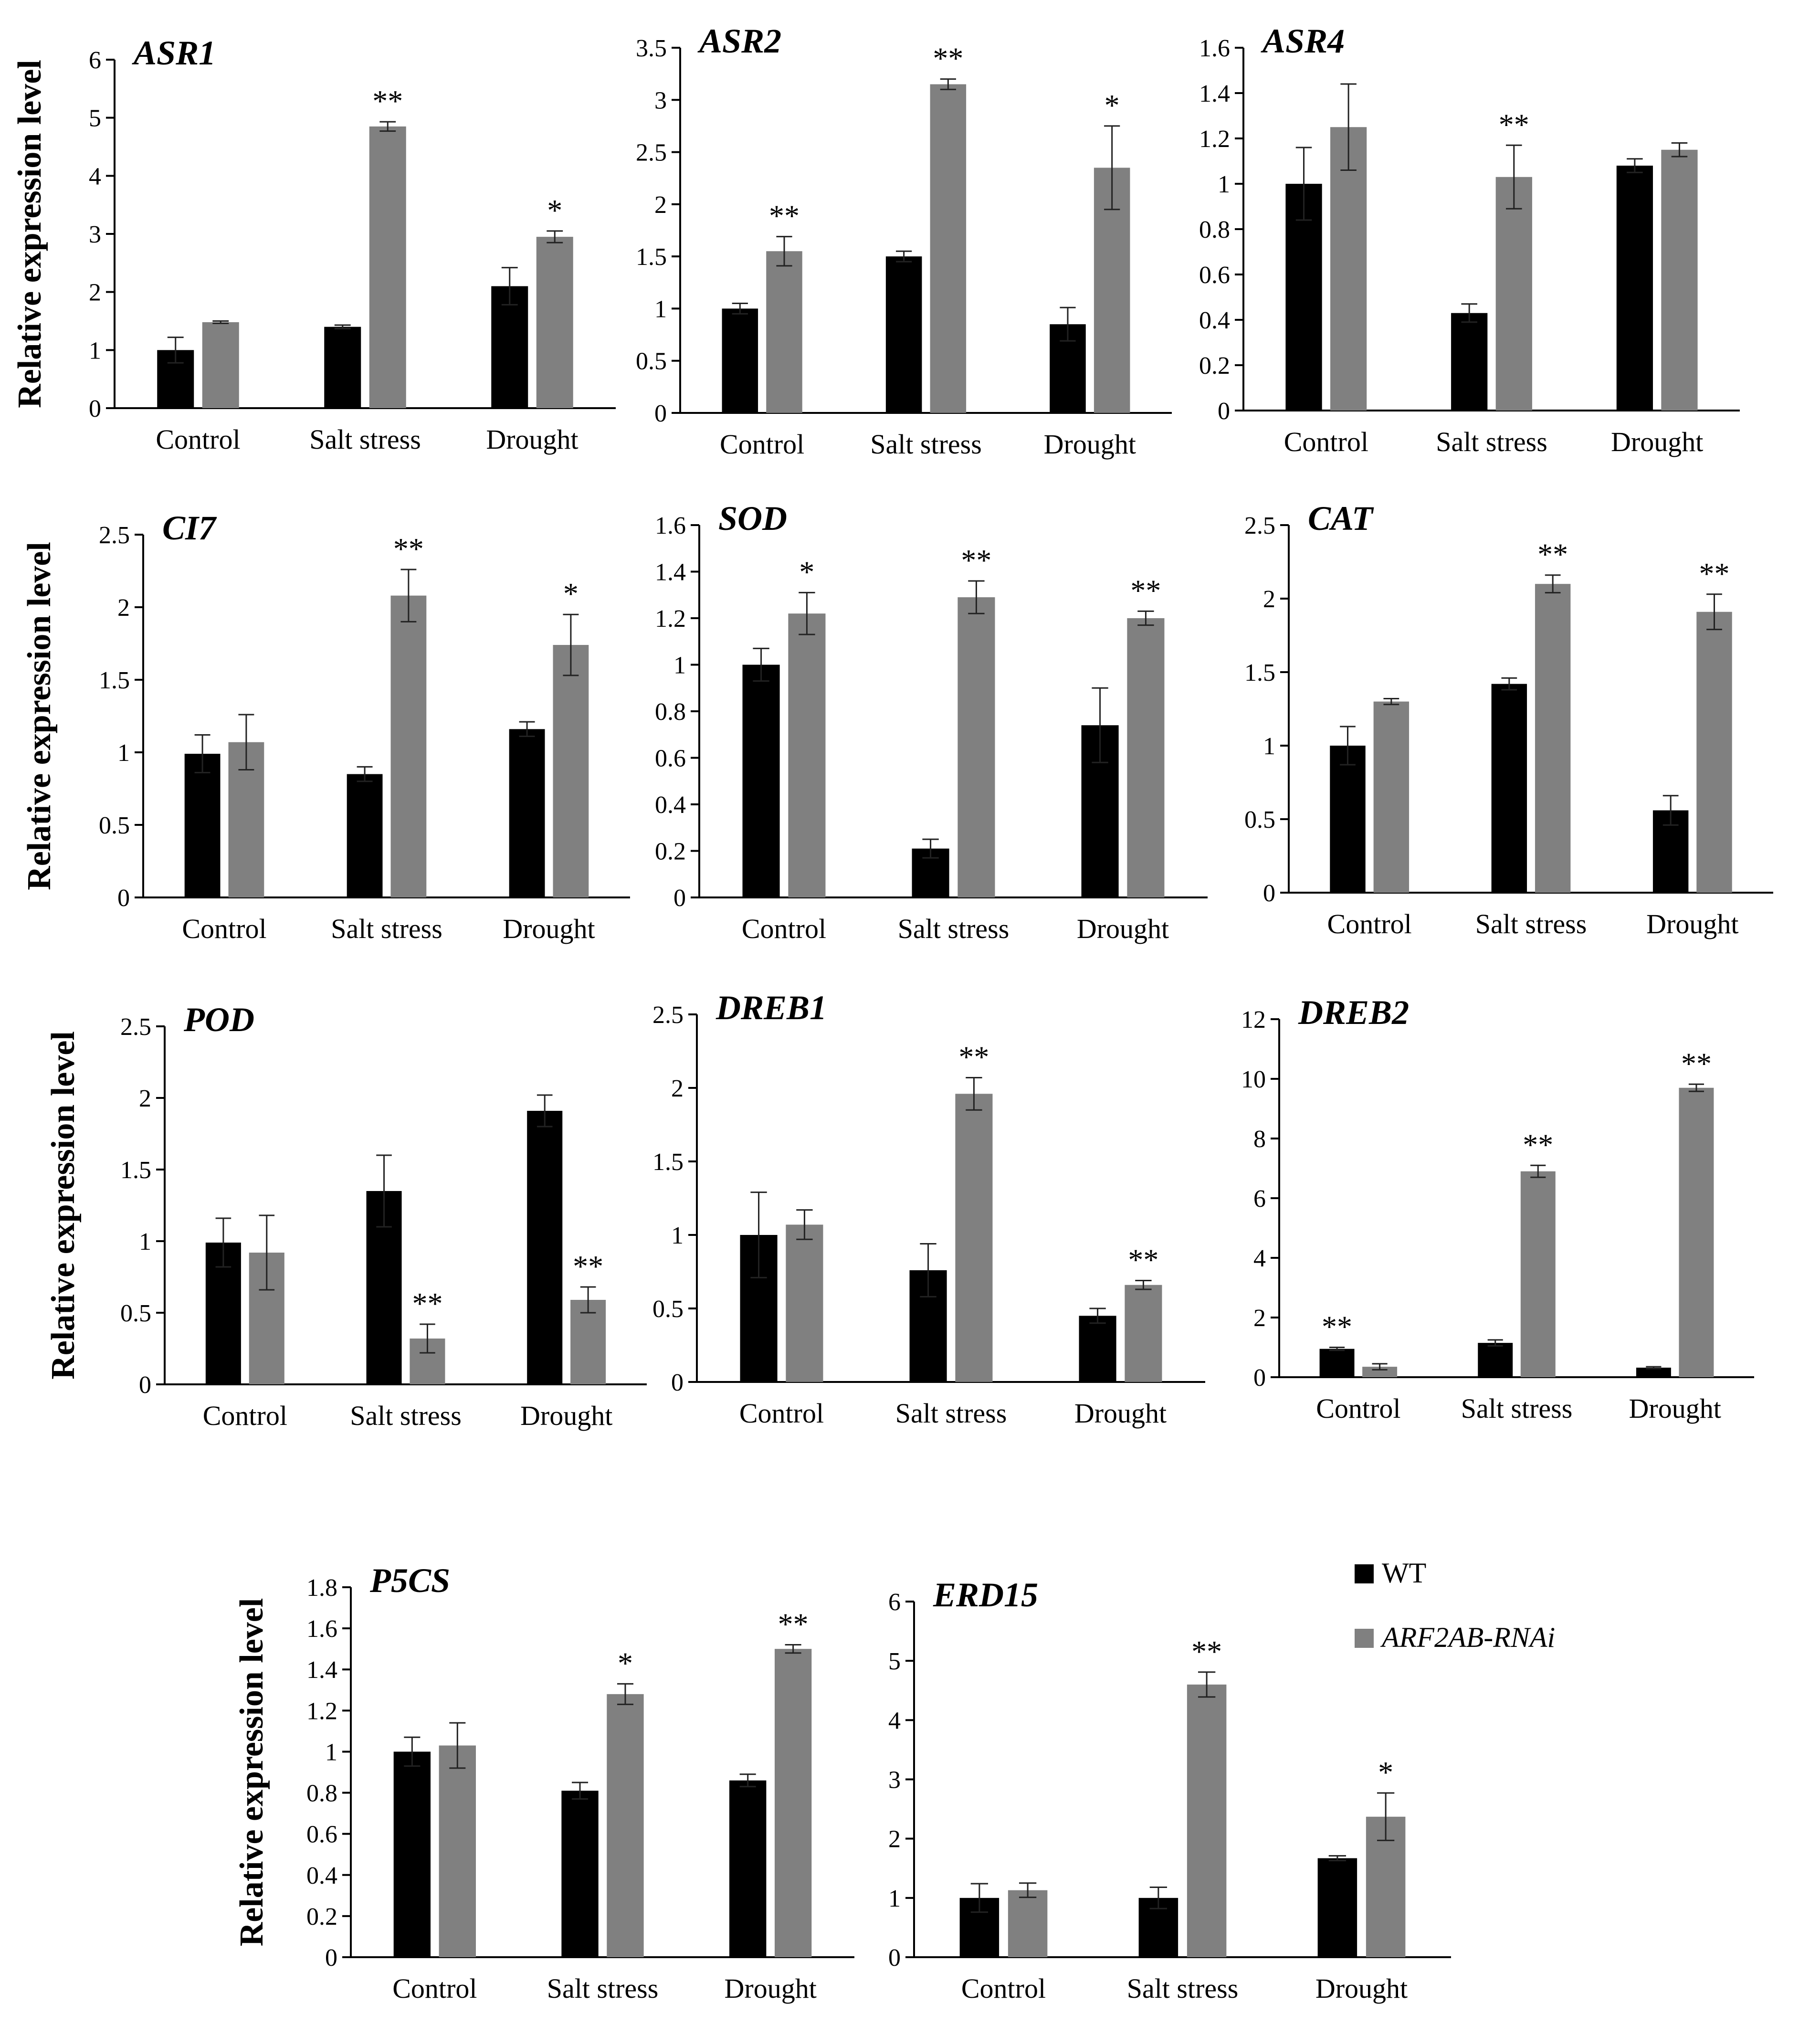  I want to click on y-tick-label: 3, so click(894, 1781).